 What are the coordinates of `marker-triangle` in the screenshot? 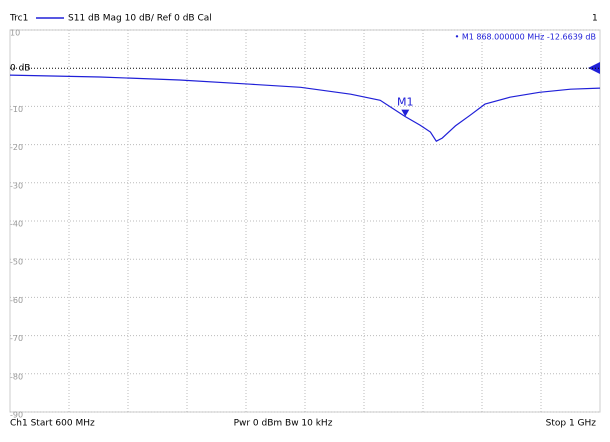 It's located at (405, 113).